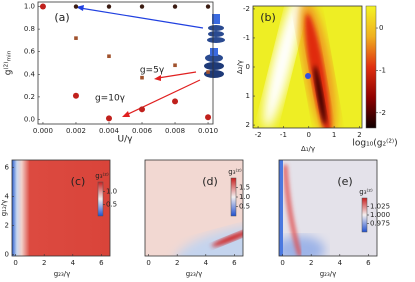 The width and height of the screenshot is (415, 282). Describe the element at coordinates (374, 144) in the screenshot. I see `colorbar-label: log₁₀(g₂⁽²⁾)` at that location.